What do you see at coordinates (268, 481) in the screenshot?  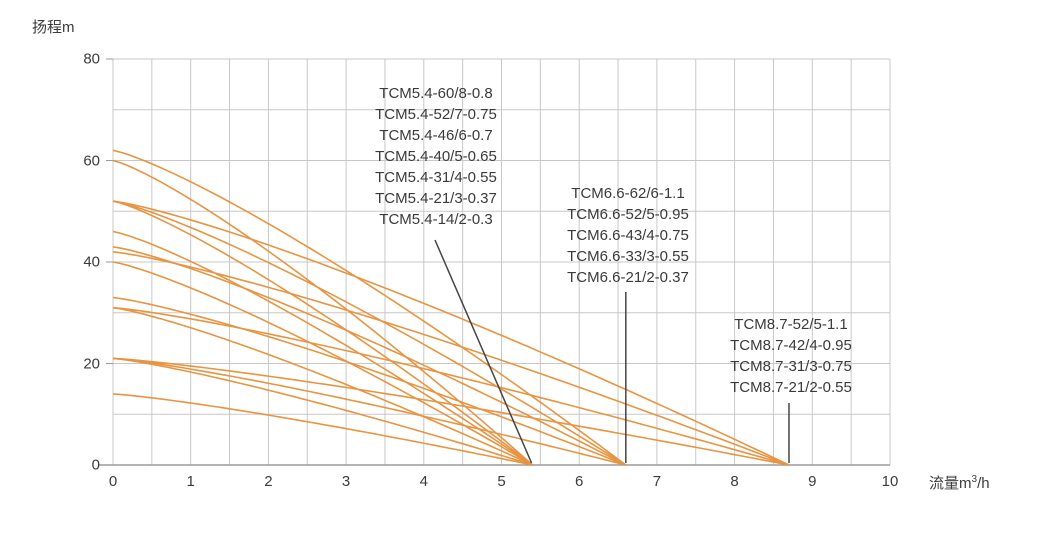 I see `x-tick-label-2: 2` at bounding box center [268, 481].